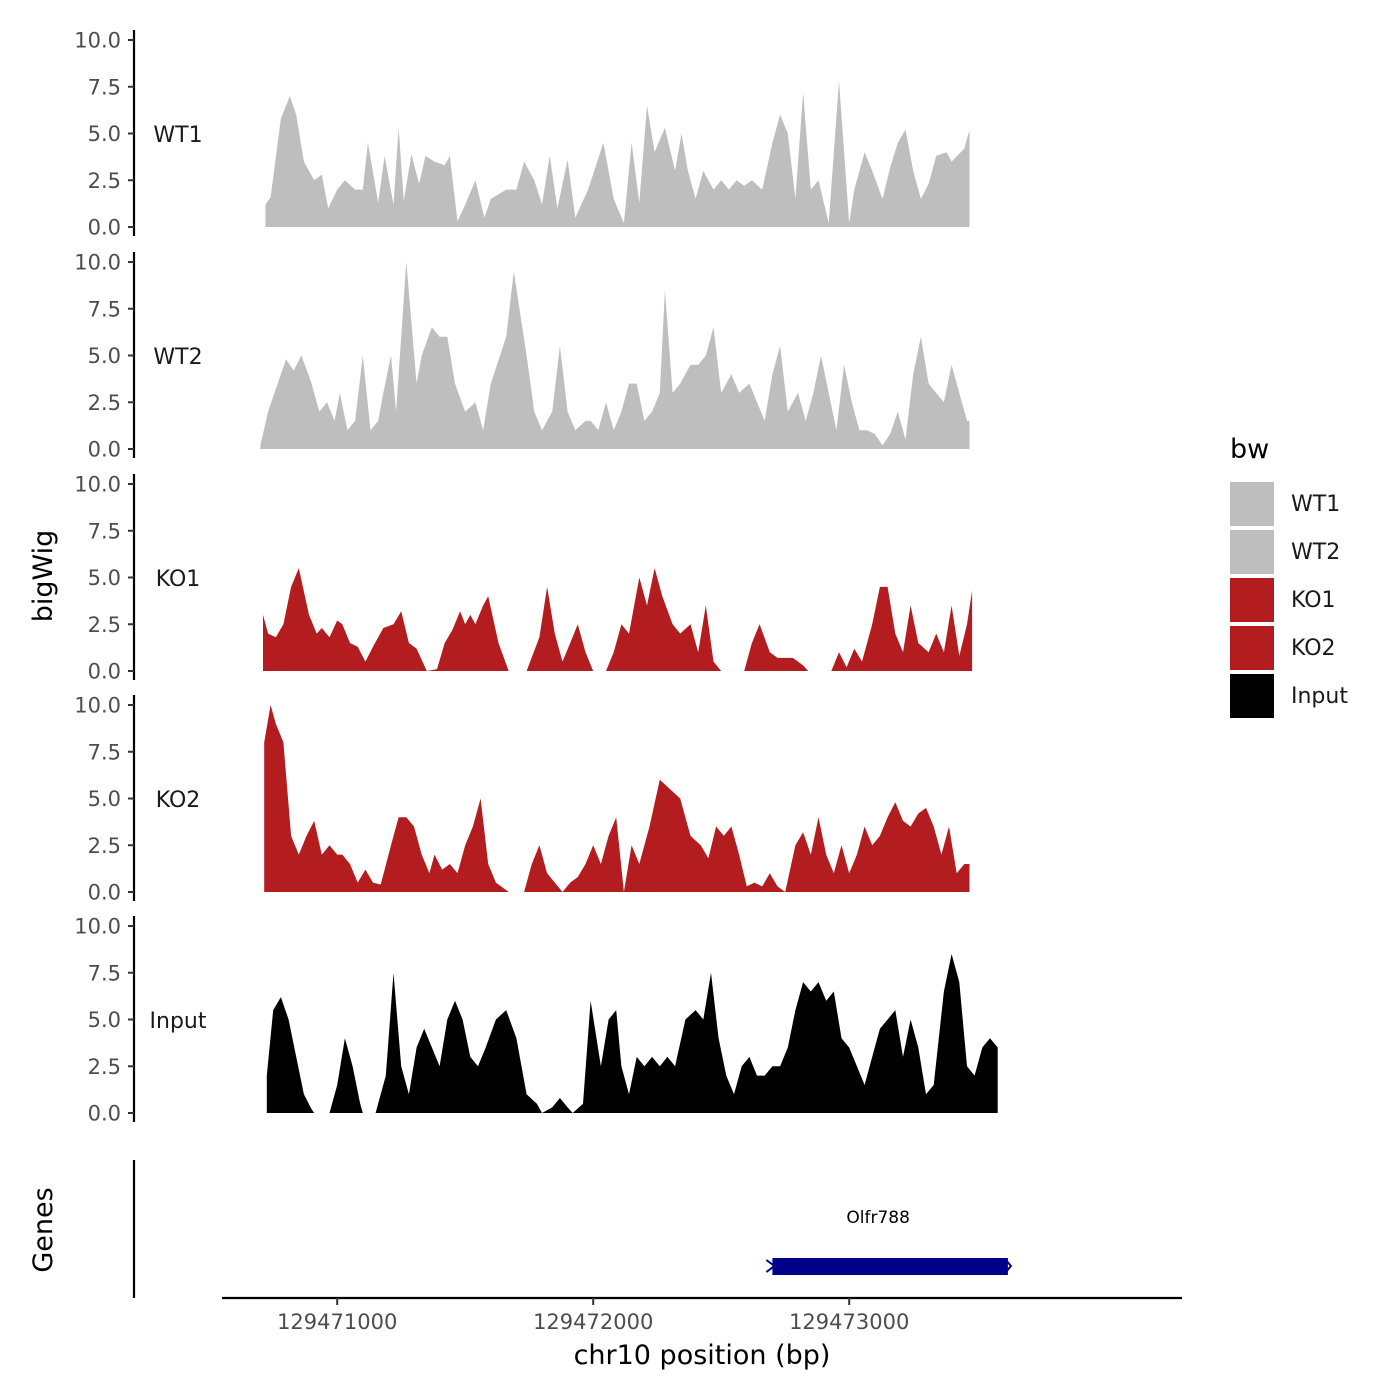  What do you see at coordinates (617, 798) in the screenshot?
I see `area-ko2` at bounding box center [617, 798].